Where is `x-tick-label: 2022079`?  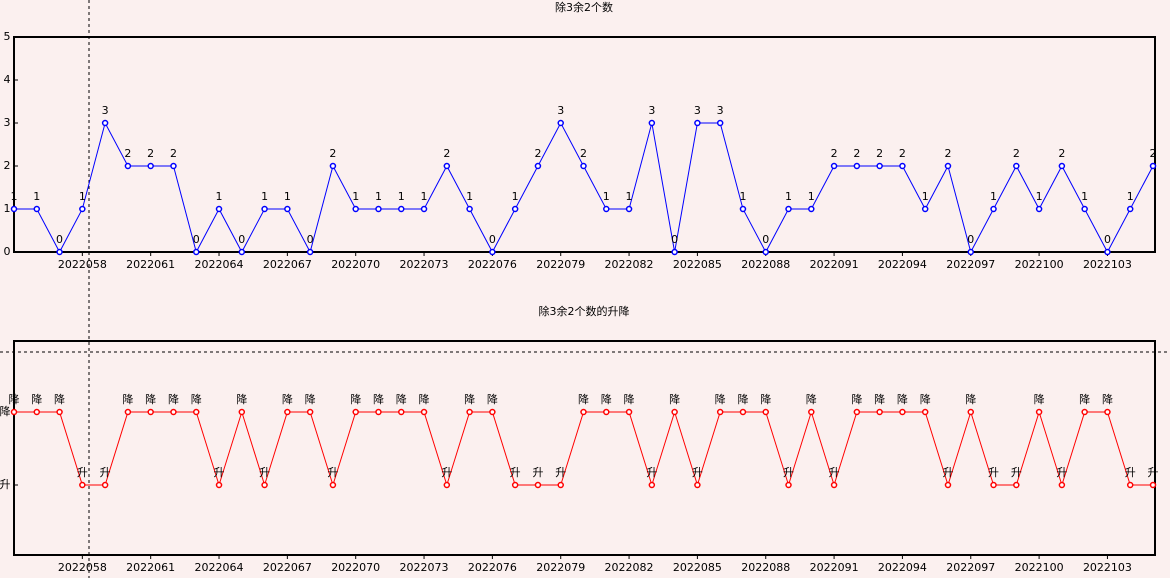
x-tick-label: 2022079 is located at coordinates (560, 567).